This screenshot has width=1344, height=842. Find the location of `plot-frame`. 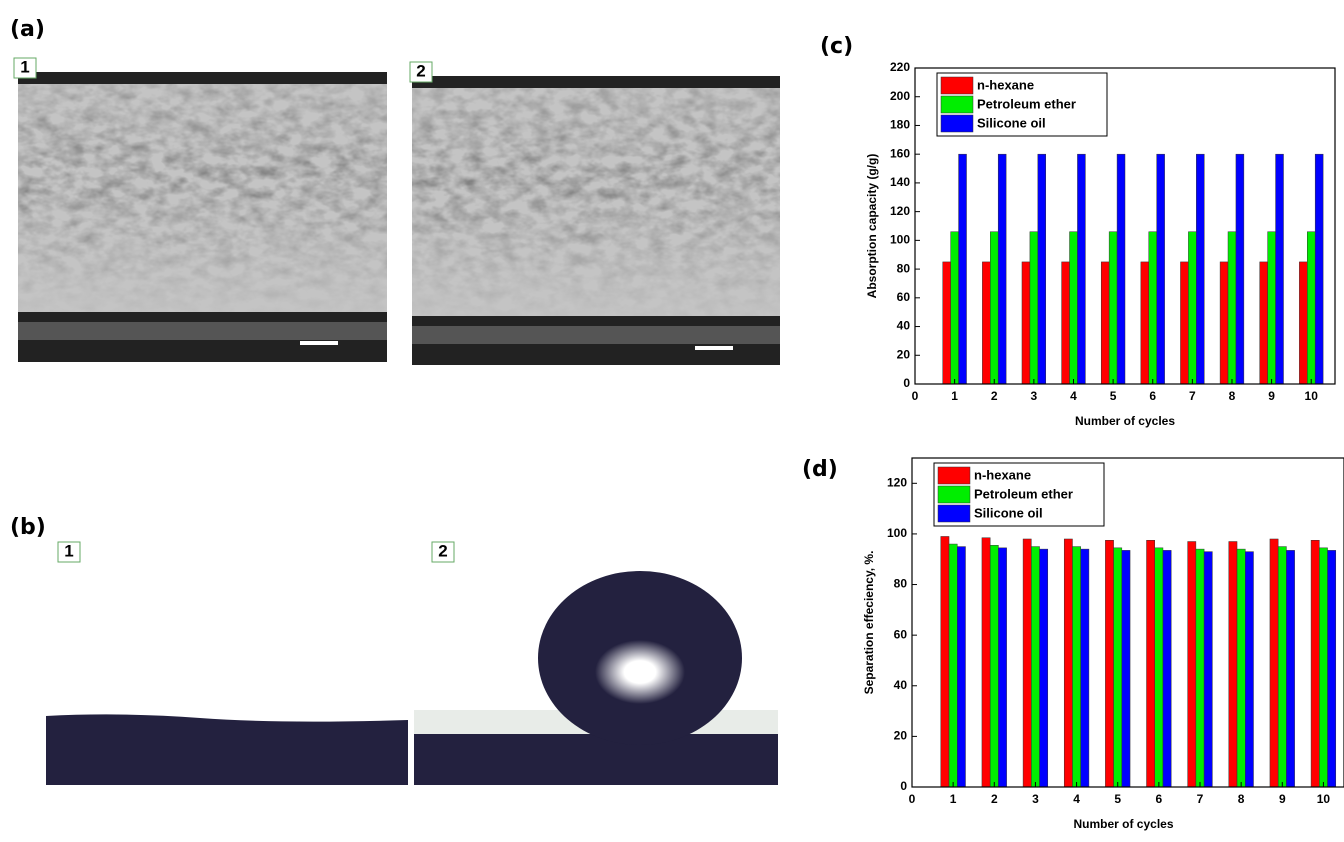

plot-frame is located at coordinates (1127, 622).